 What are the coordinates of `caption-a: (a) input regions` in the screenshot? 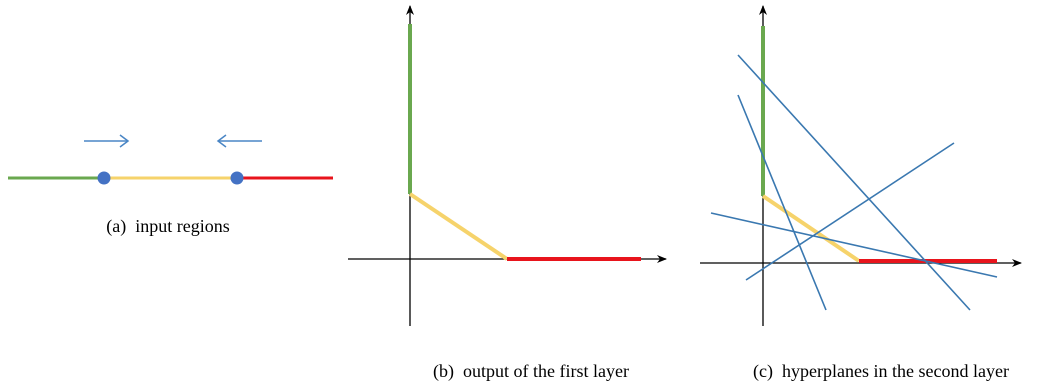 It's located at (167, 226).